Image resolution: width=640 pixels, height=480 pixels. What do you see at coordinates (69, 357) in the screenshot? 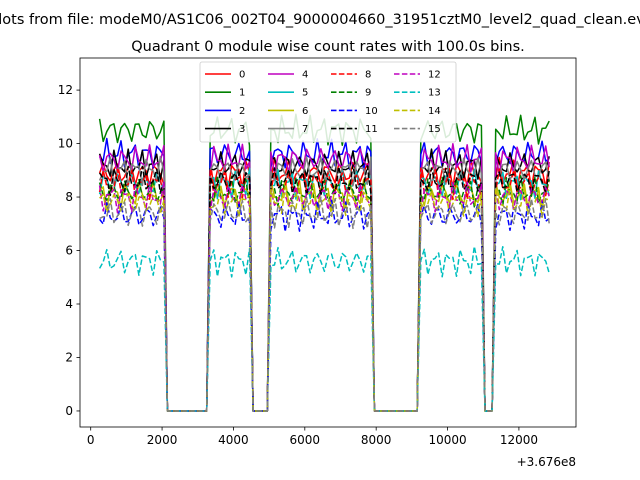
I see `y-tick-label: 2` at bounding box center [69, 357].